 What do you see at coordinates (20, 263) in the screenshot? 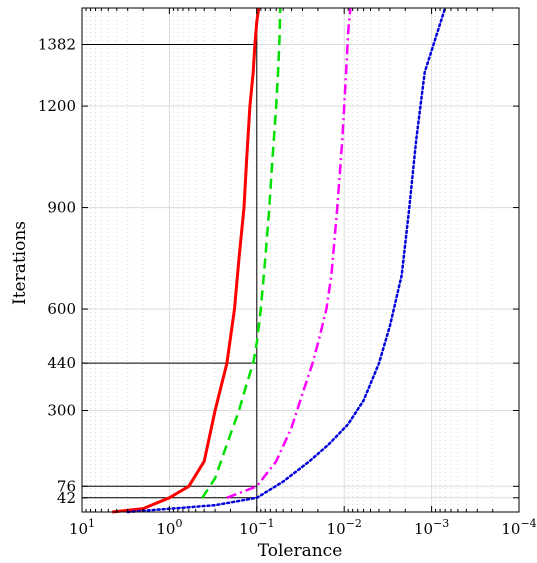
I see `y-axis-label: Iterations` at bounding box center [20, 263].